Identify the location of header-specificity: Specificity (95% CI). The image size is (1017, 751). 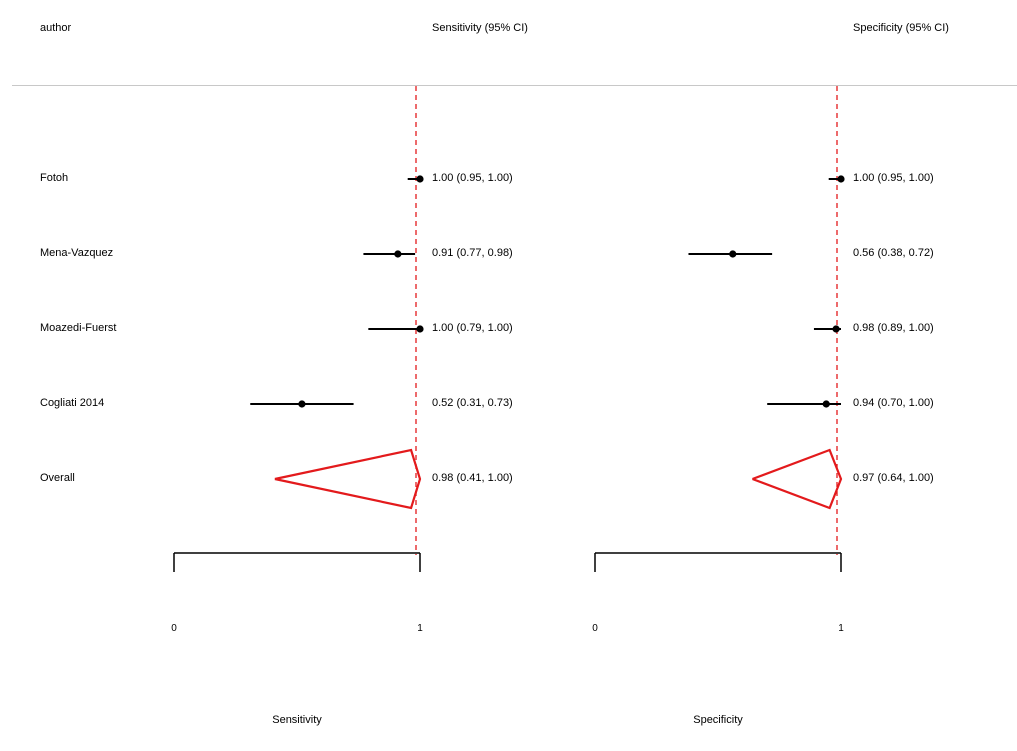
(901, 28).